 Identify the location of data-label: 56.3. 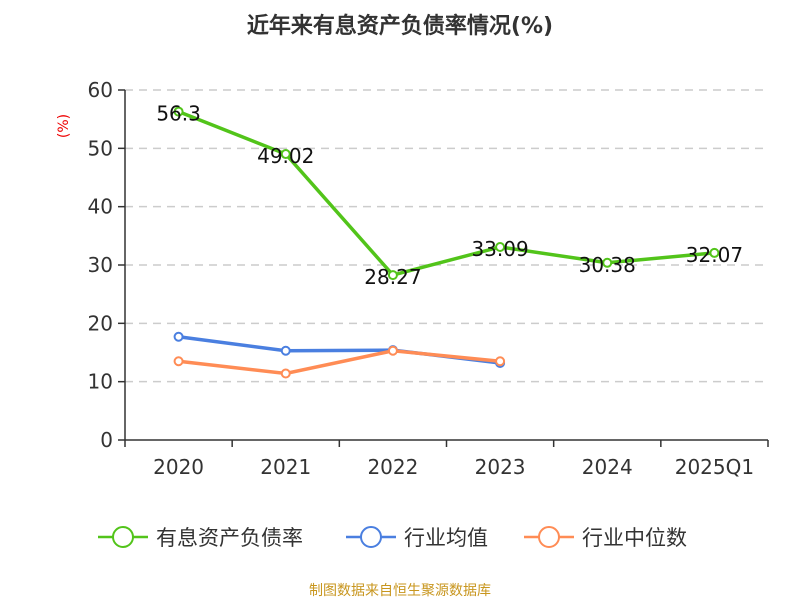
(178, 114).